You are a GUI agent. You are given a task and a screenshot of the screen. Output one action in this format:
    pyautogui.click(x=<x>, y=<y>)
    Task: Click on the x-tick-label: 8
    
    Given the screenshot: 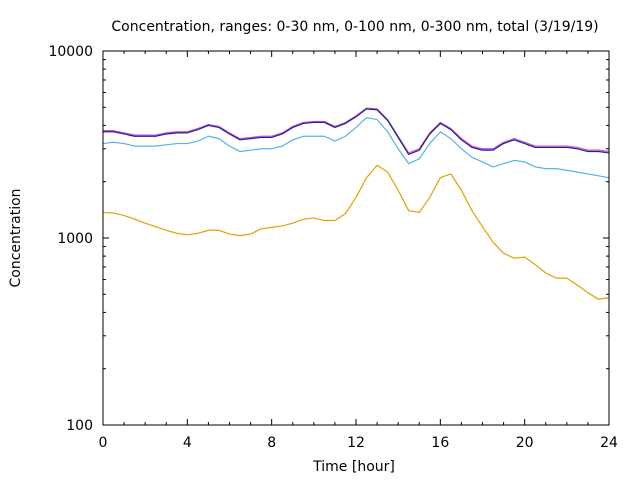 What is the action you would take?
    pyautogui.click(x=271, y=443)
    